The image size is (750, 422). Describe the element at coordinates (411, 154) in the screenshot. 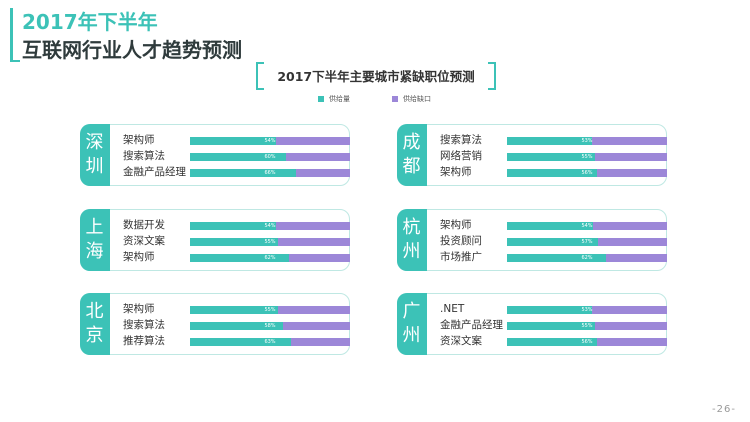

I see `city-name: 成都` at that location.